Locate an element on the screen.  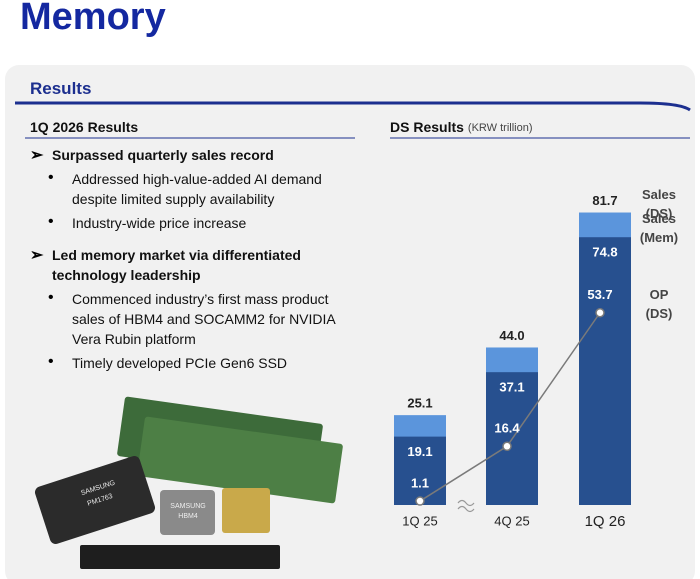
data-label: 37.1 is located at coordinates (511, 387).